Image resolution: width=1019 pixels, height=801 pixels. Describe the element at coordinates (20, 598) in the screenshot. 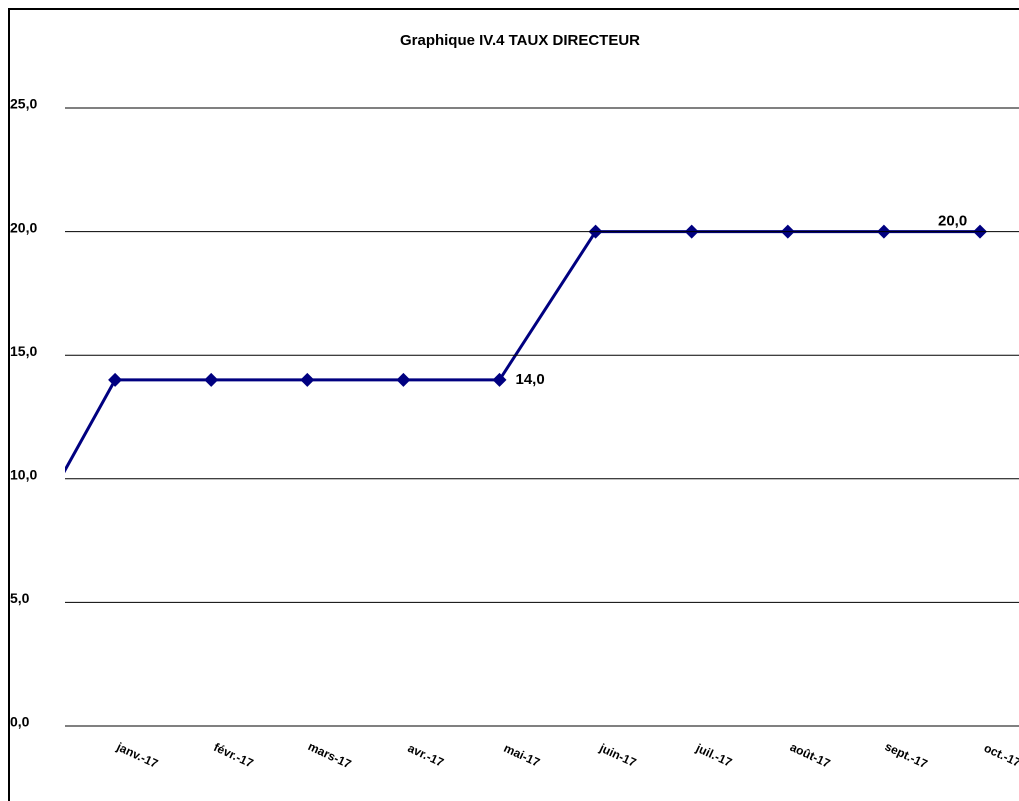

I see `y-tick-label: 5,0` at that location.